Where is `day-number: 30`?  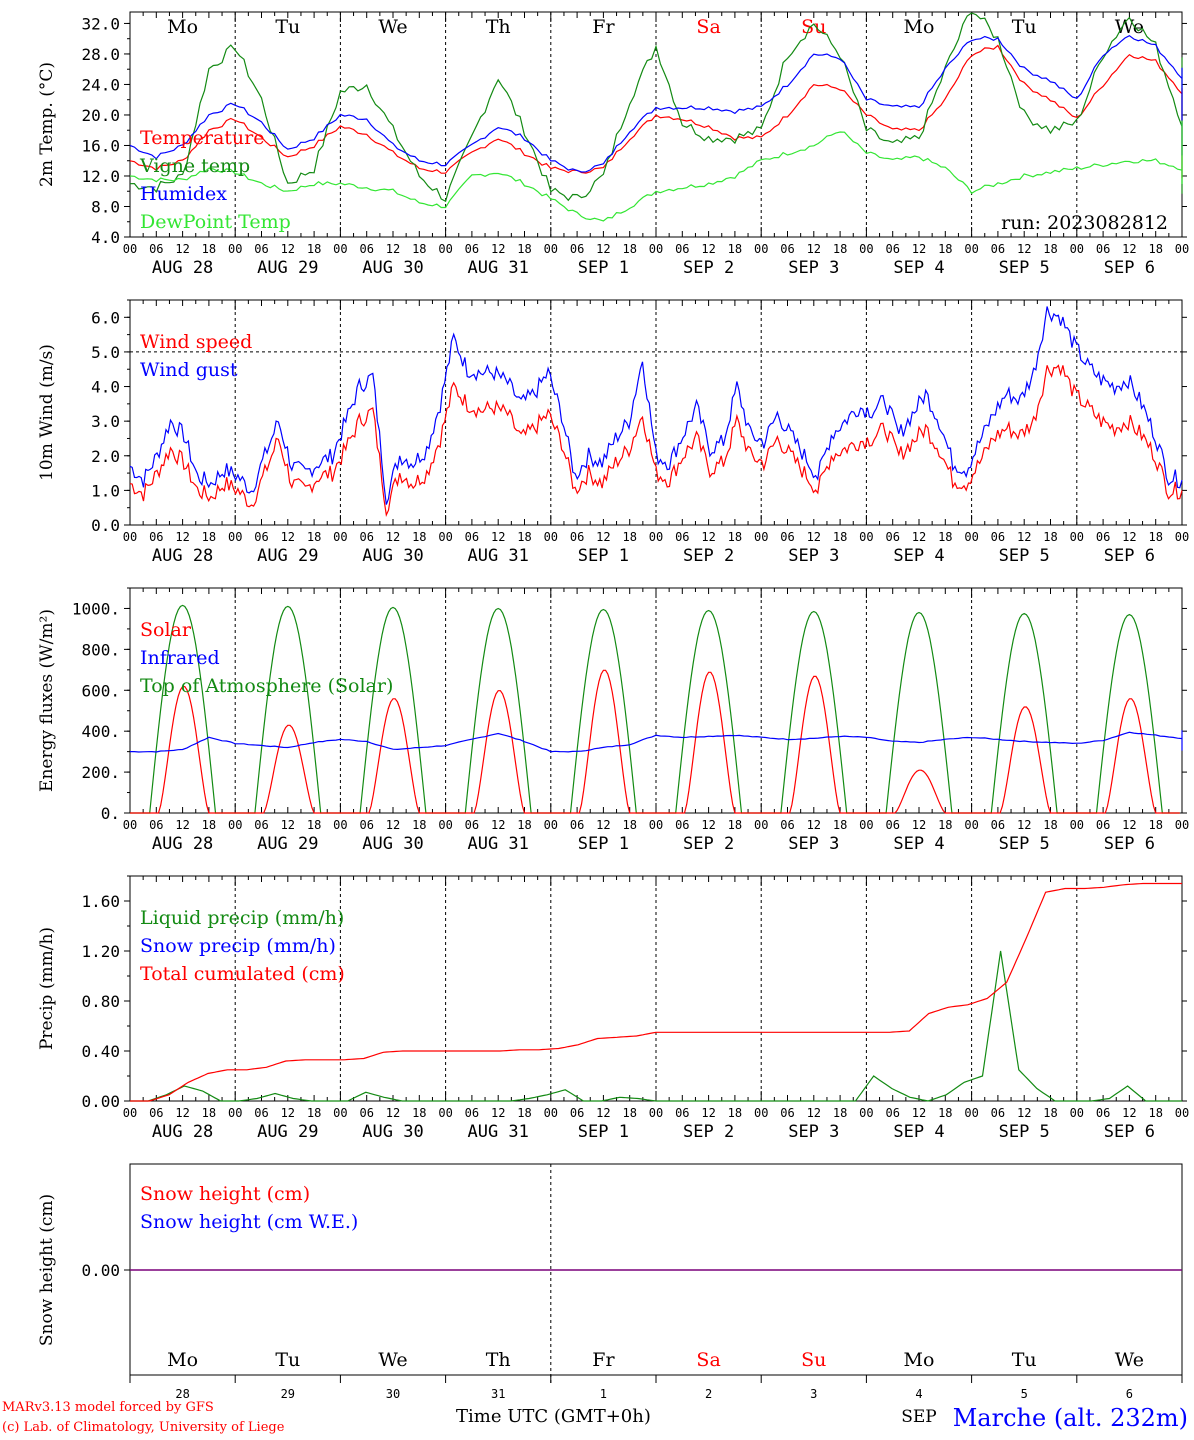 day-number: 30 is located at coordinates (393, 1394).